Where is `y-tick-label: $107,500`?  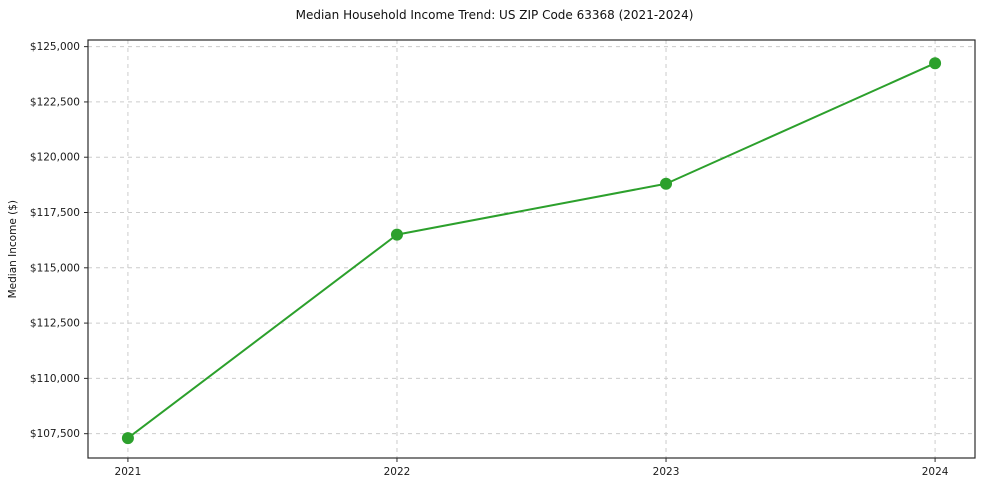 y-tick-label: $107,500 is located at coordinates (55, 434).